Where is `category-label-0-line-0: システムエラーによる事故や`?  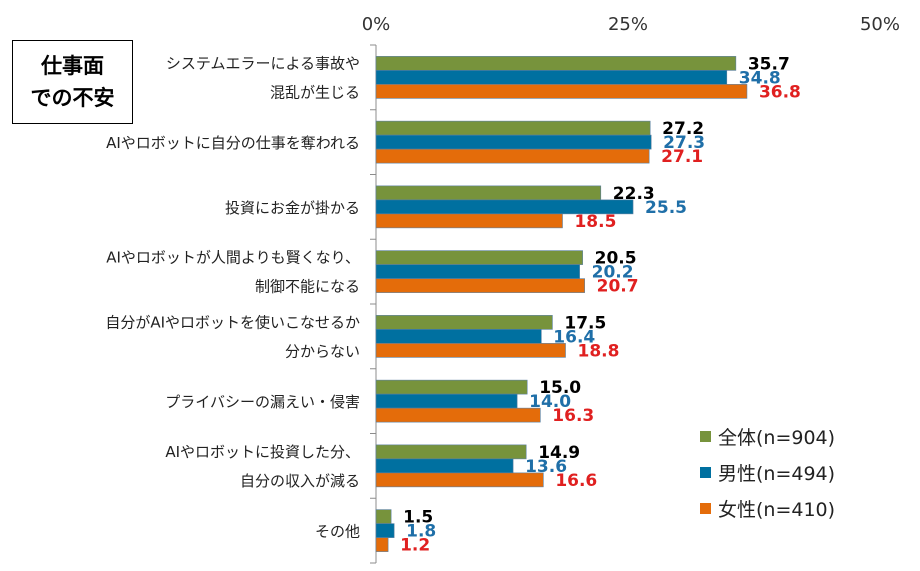
category-label-0-line-0: システムエラーによる事故や is located at coordinates (263, 63).